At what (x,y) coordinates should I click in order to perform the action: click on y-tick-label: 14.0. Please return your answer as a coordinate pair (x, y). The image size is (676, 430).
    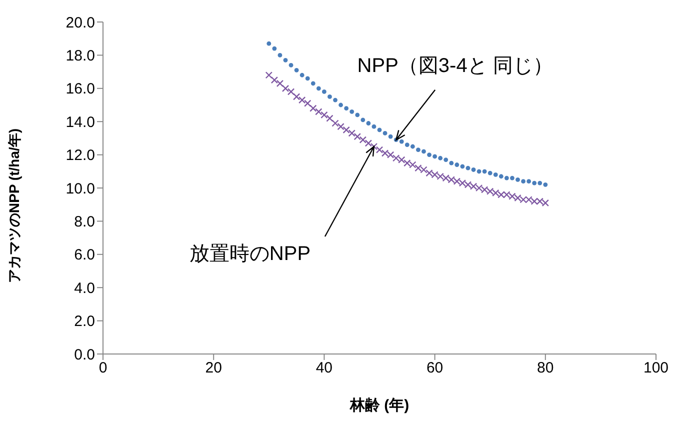
    Looking at the image, I should click on (80, 122).